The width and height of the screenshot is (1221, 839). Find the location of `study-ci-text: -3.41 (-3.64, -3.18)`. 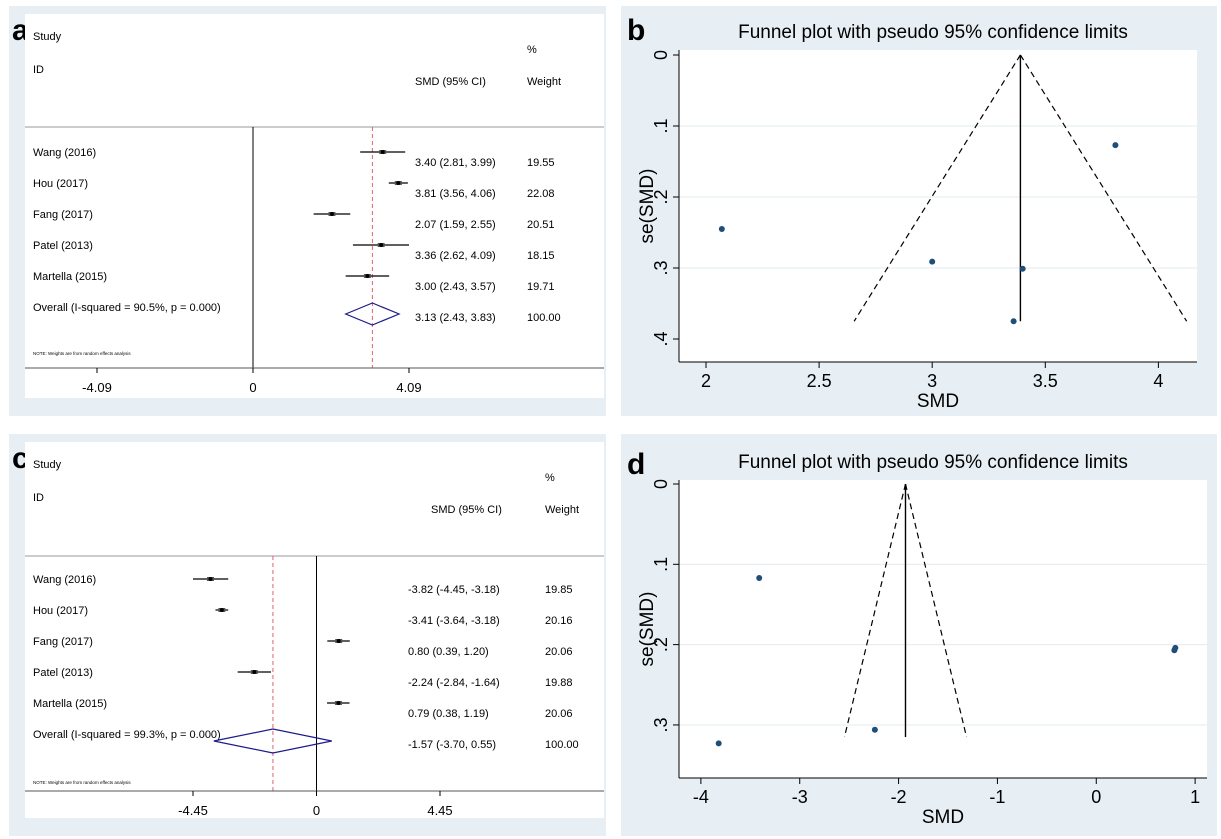

study-ci-text: -3.41 (-3.64, -3.18) is located at coordinates (454, 621).